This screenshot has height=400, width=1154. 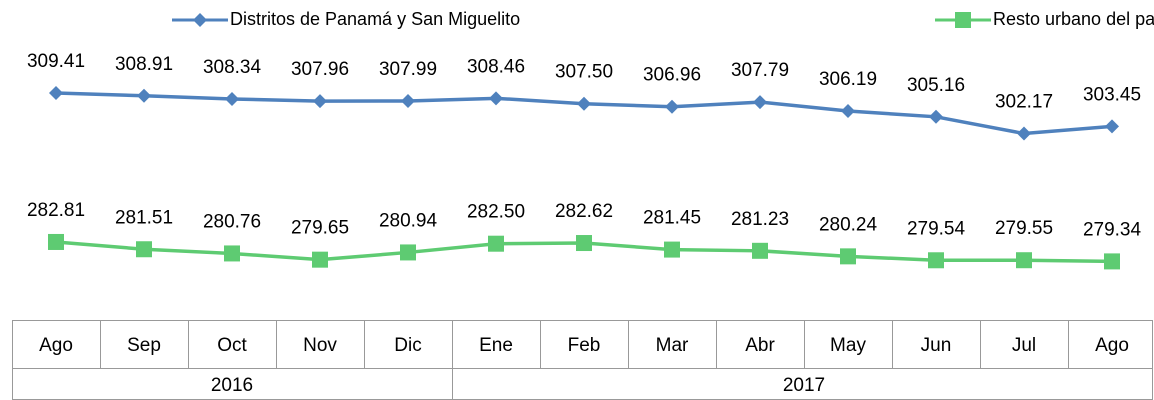 I want to click on x-tick-label: Oct, so click(x=232, y=345).